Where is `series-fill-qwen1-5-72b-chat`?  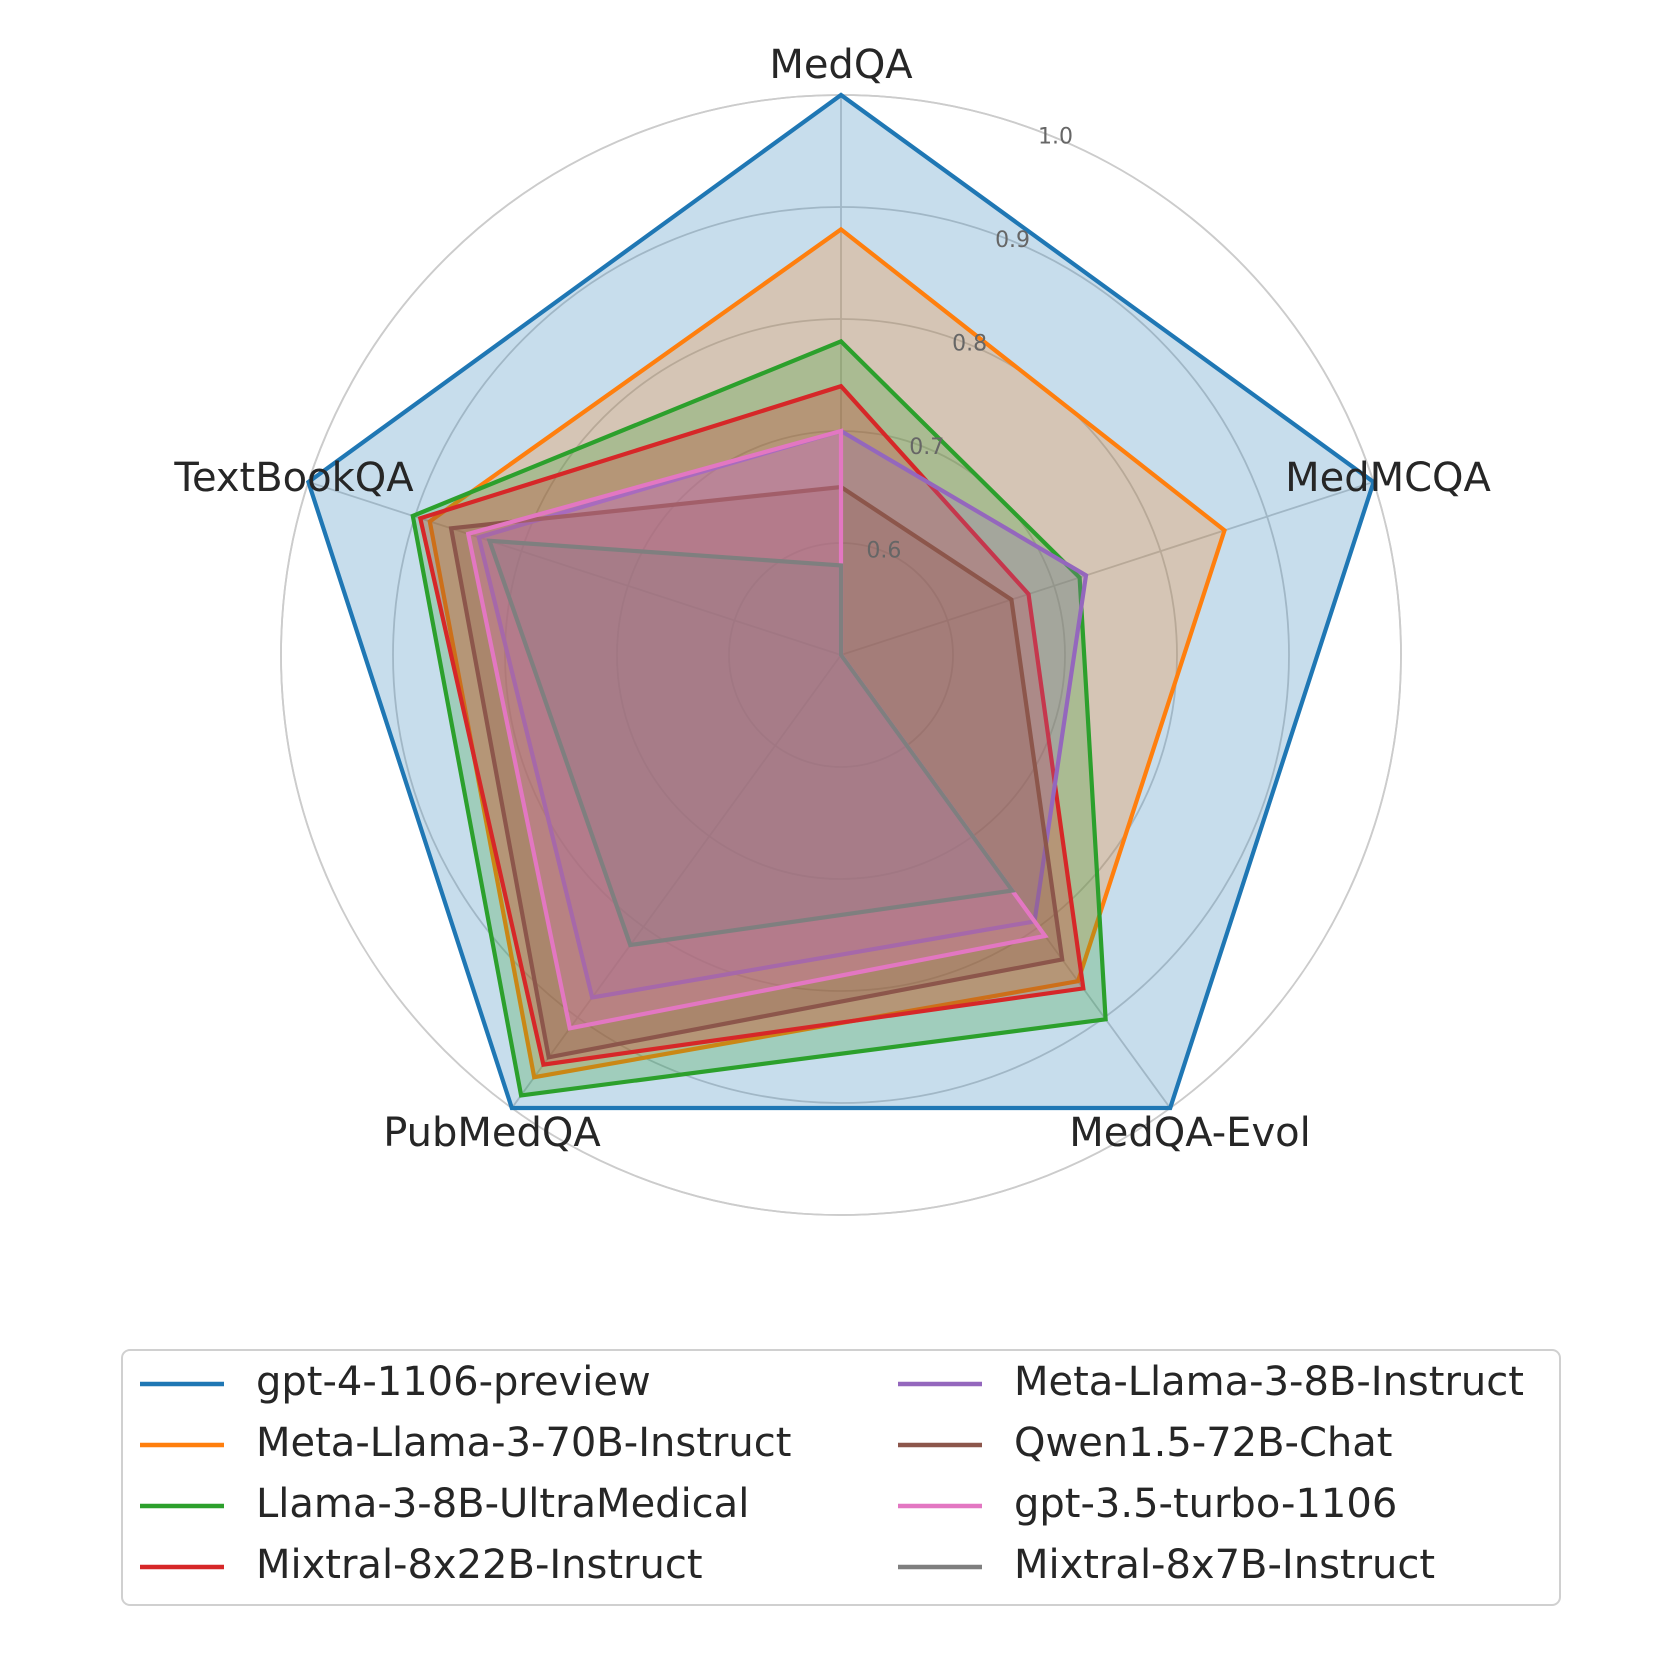
series-fill-qwen1-5-72b-chat is located at coordinates (757, 772).